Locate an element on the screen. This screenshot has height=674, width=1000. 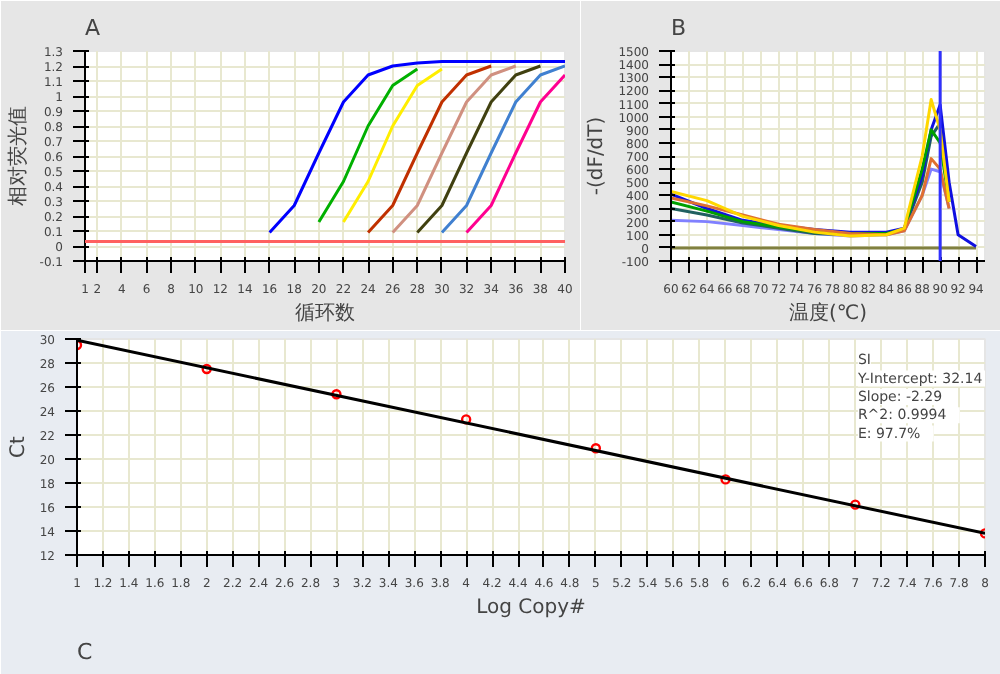
y-axis-title: -(dF/dT) is located at coordinates (597, 156).